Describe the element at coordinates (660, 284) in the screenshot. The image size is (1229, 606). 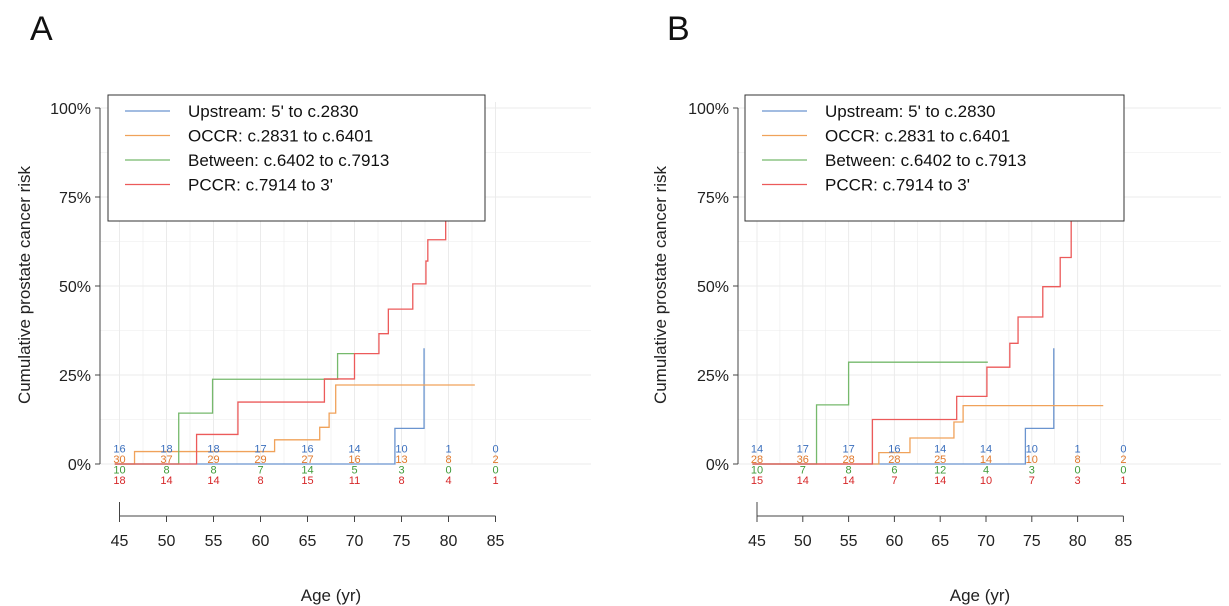
I see `y-axis-title-b: Cumulative prostate cancer risk` at that location.